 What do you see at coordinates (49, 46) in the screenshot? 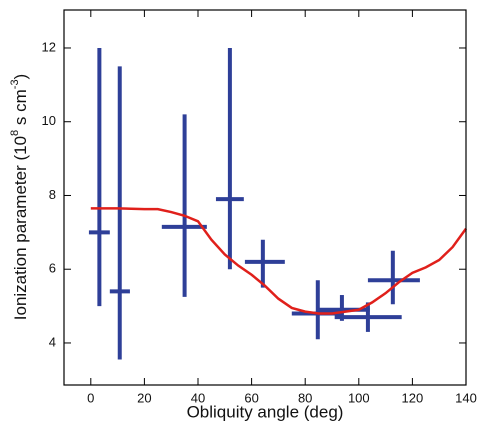
I see `y-tick-label: 12` at bounding box center [49, 46].